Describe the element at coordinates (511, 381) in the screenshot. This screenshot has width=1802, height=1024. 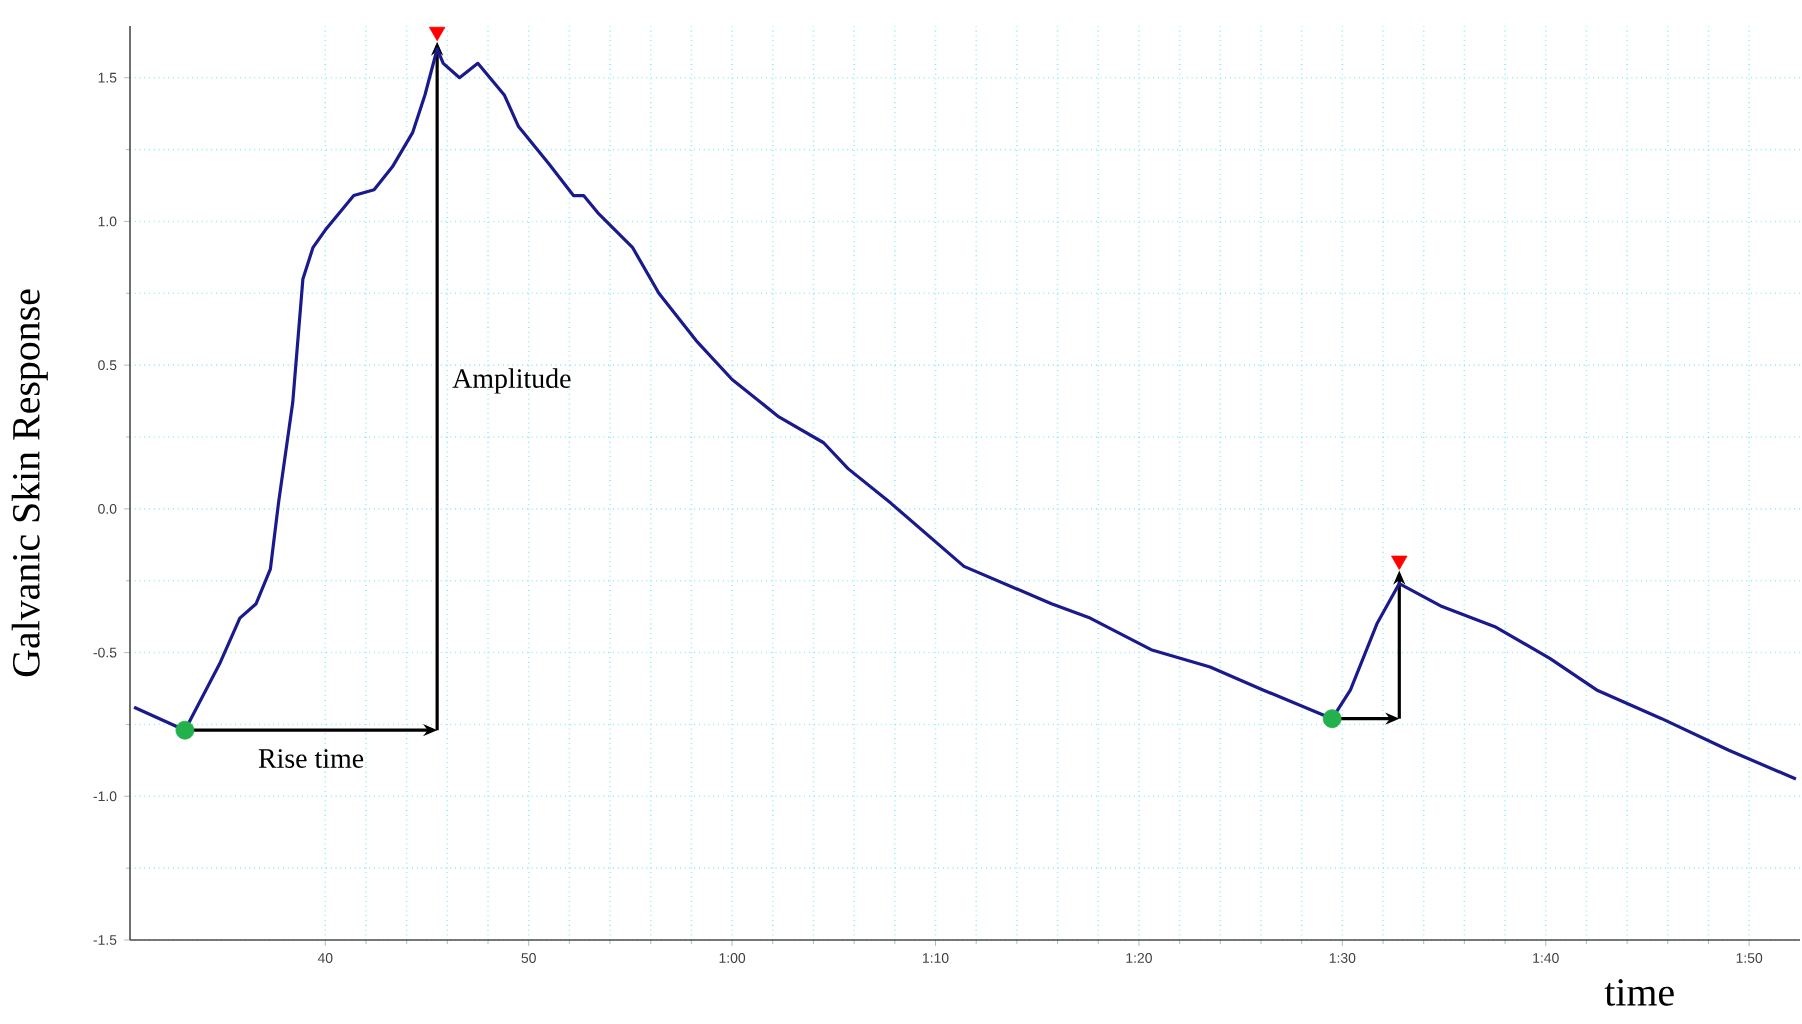
I see `annotation: Amplitude` at that location.